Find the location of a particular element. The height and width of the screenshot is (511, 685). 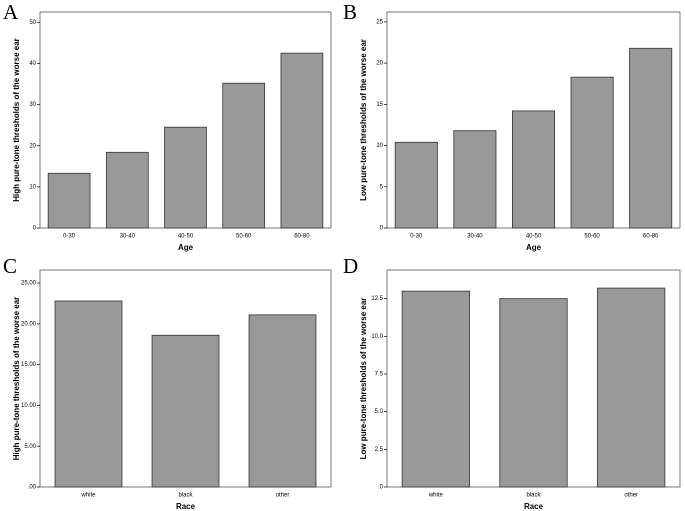

y-tick-label: 40 is located at coordinates (32, 64).